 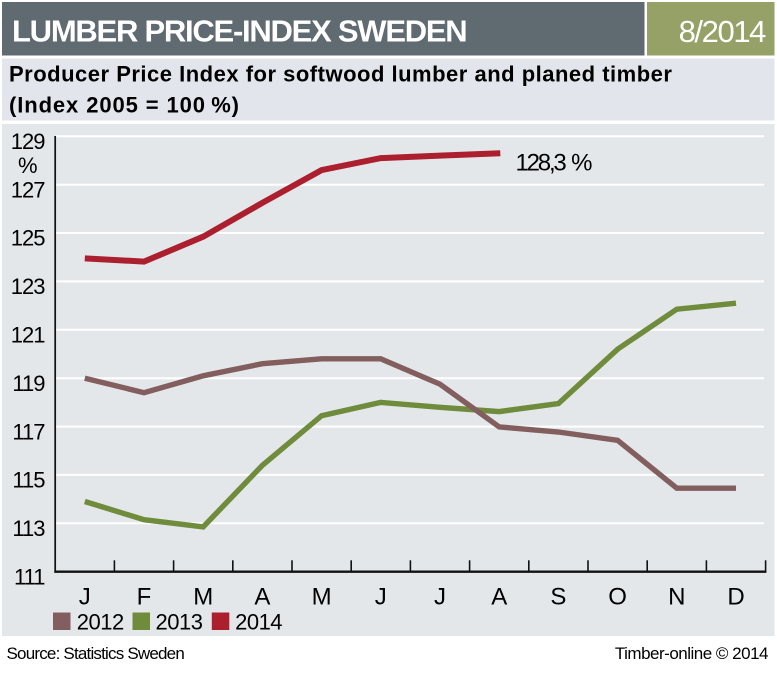 I want to click on svg-text: (Index 2005 = 100 %), so click(x=124, y=104).